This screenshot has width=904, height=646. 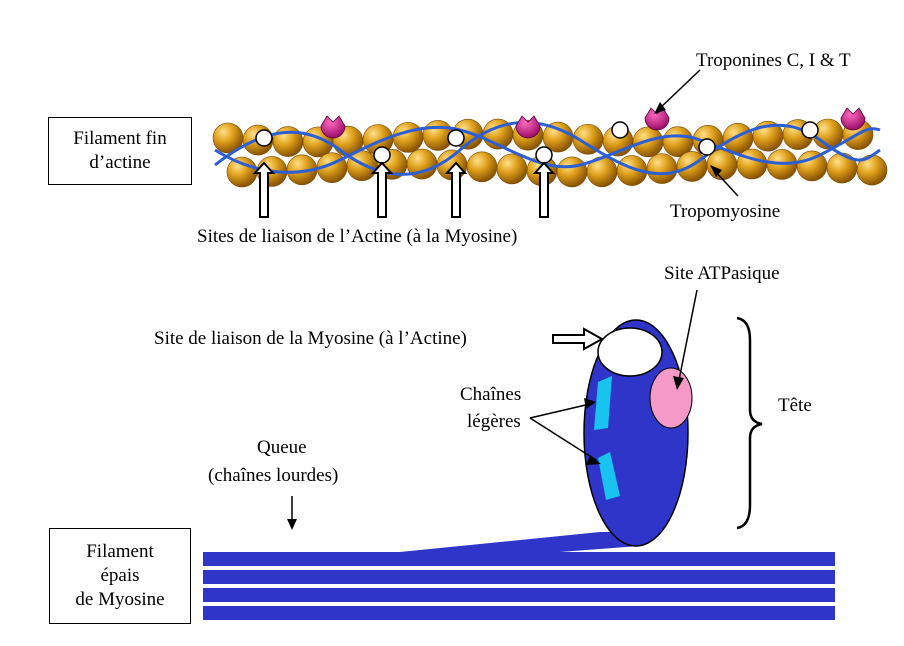 I want to click on troponins-label: Troponines C, I & T, so click(x=773, y=60).